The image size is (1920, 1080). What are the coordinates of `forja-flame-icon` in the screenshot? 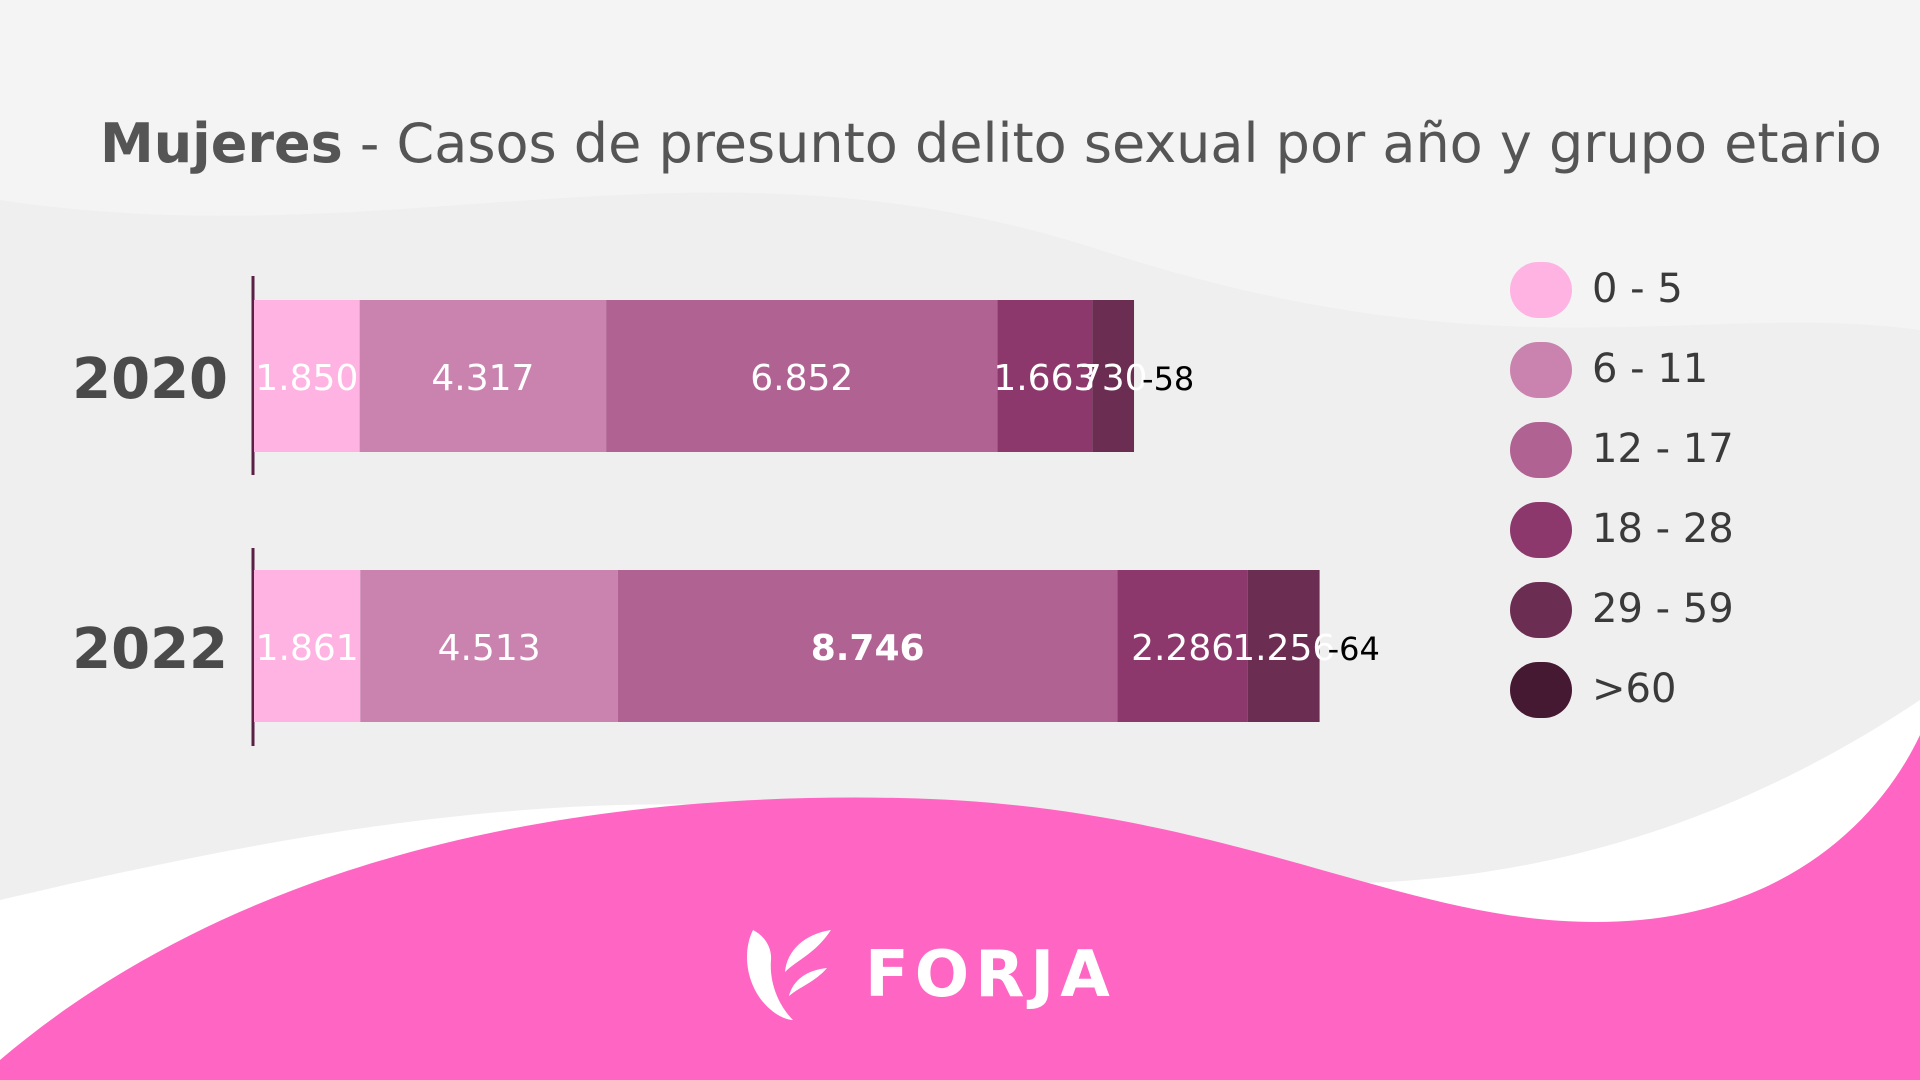 It's located at (789, 975).